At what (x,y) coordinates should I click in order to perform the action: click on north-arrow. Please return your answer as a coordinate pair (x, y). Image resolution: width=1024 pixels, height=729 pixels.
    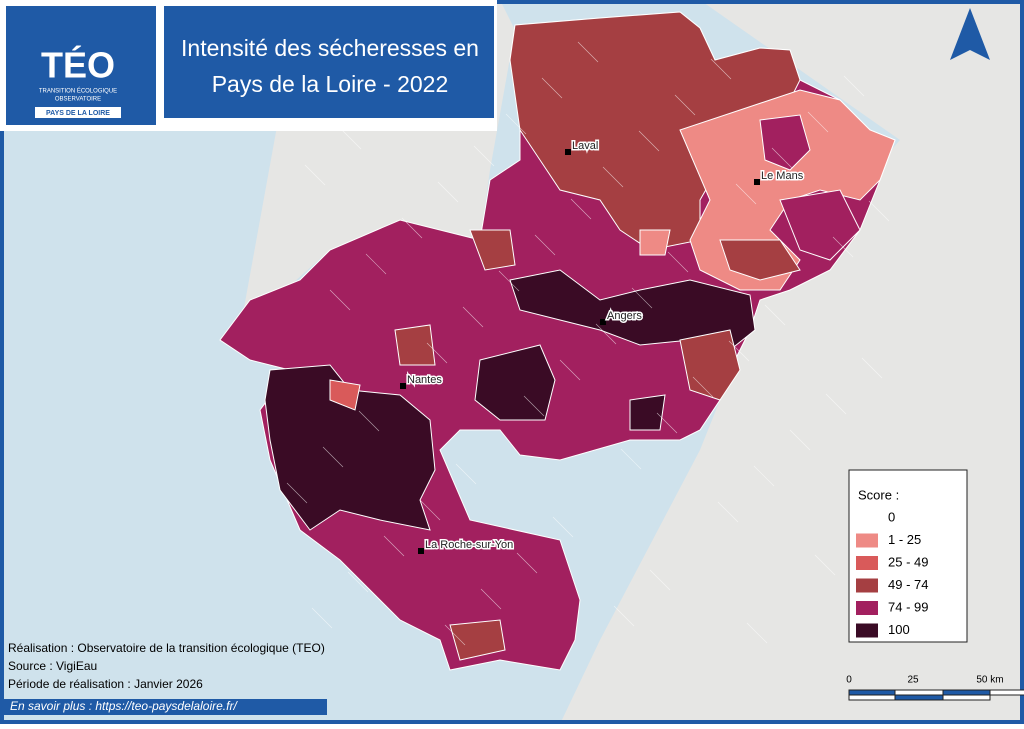
    Looking at the image, I should click on (970, 34).